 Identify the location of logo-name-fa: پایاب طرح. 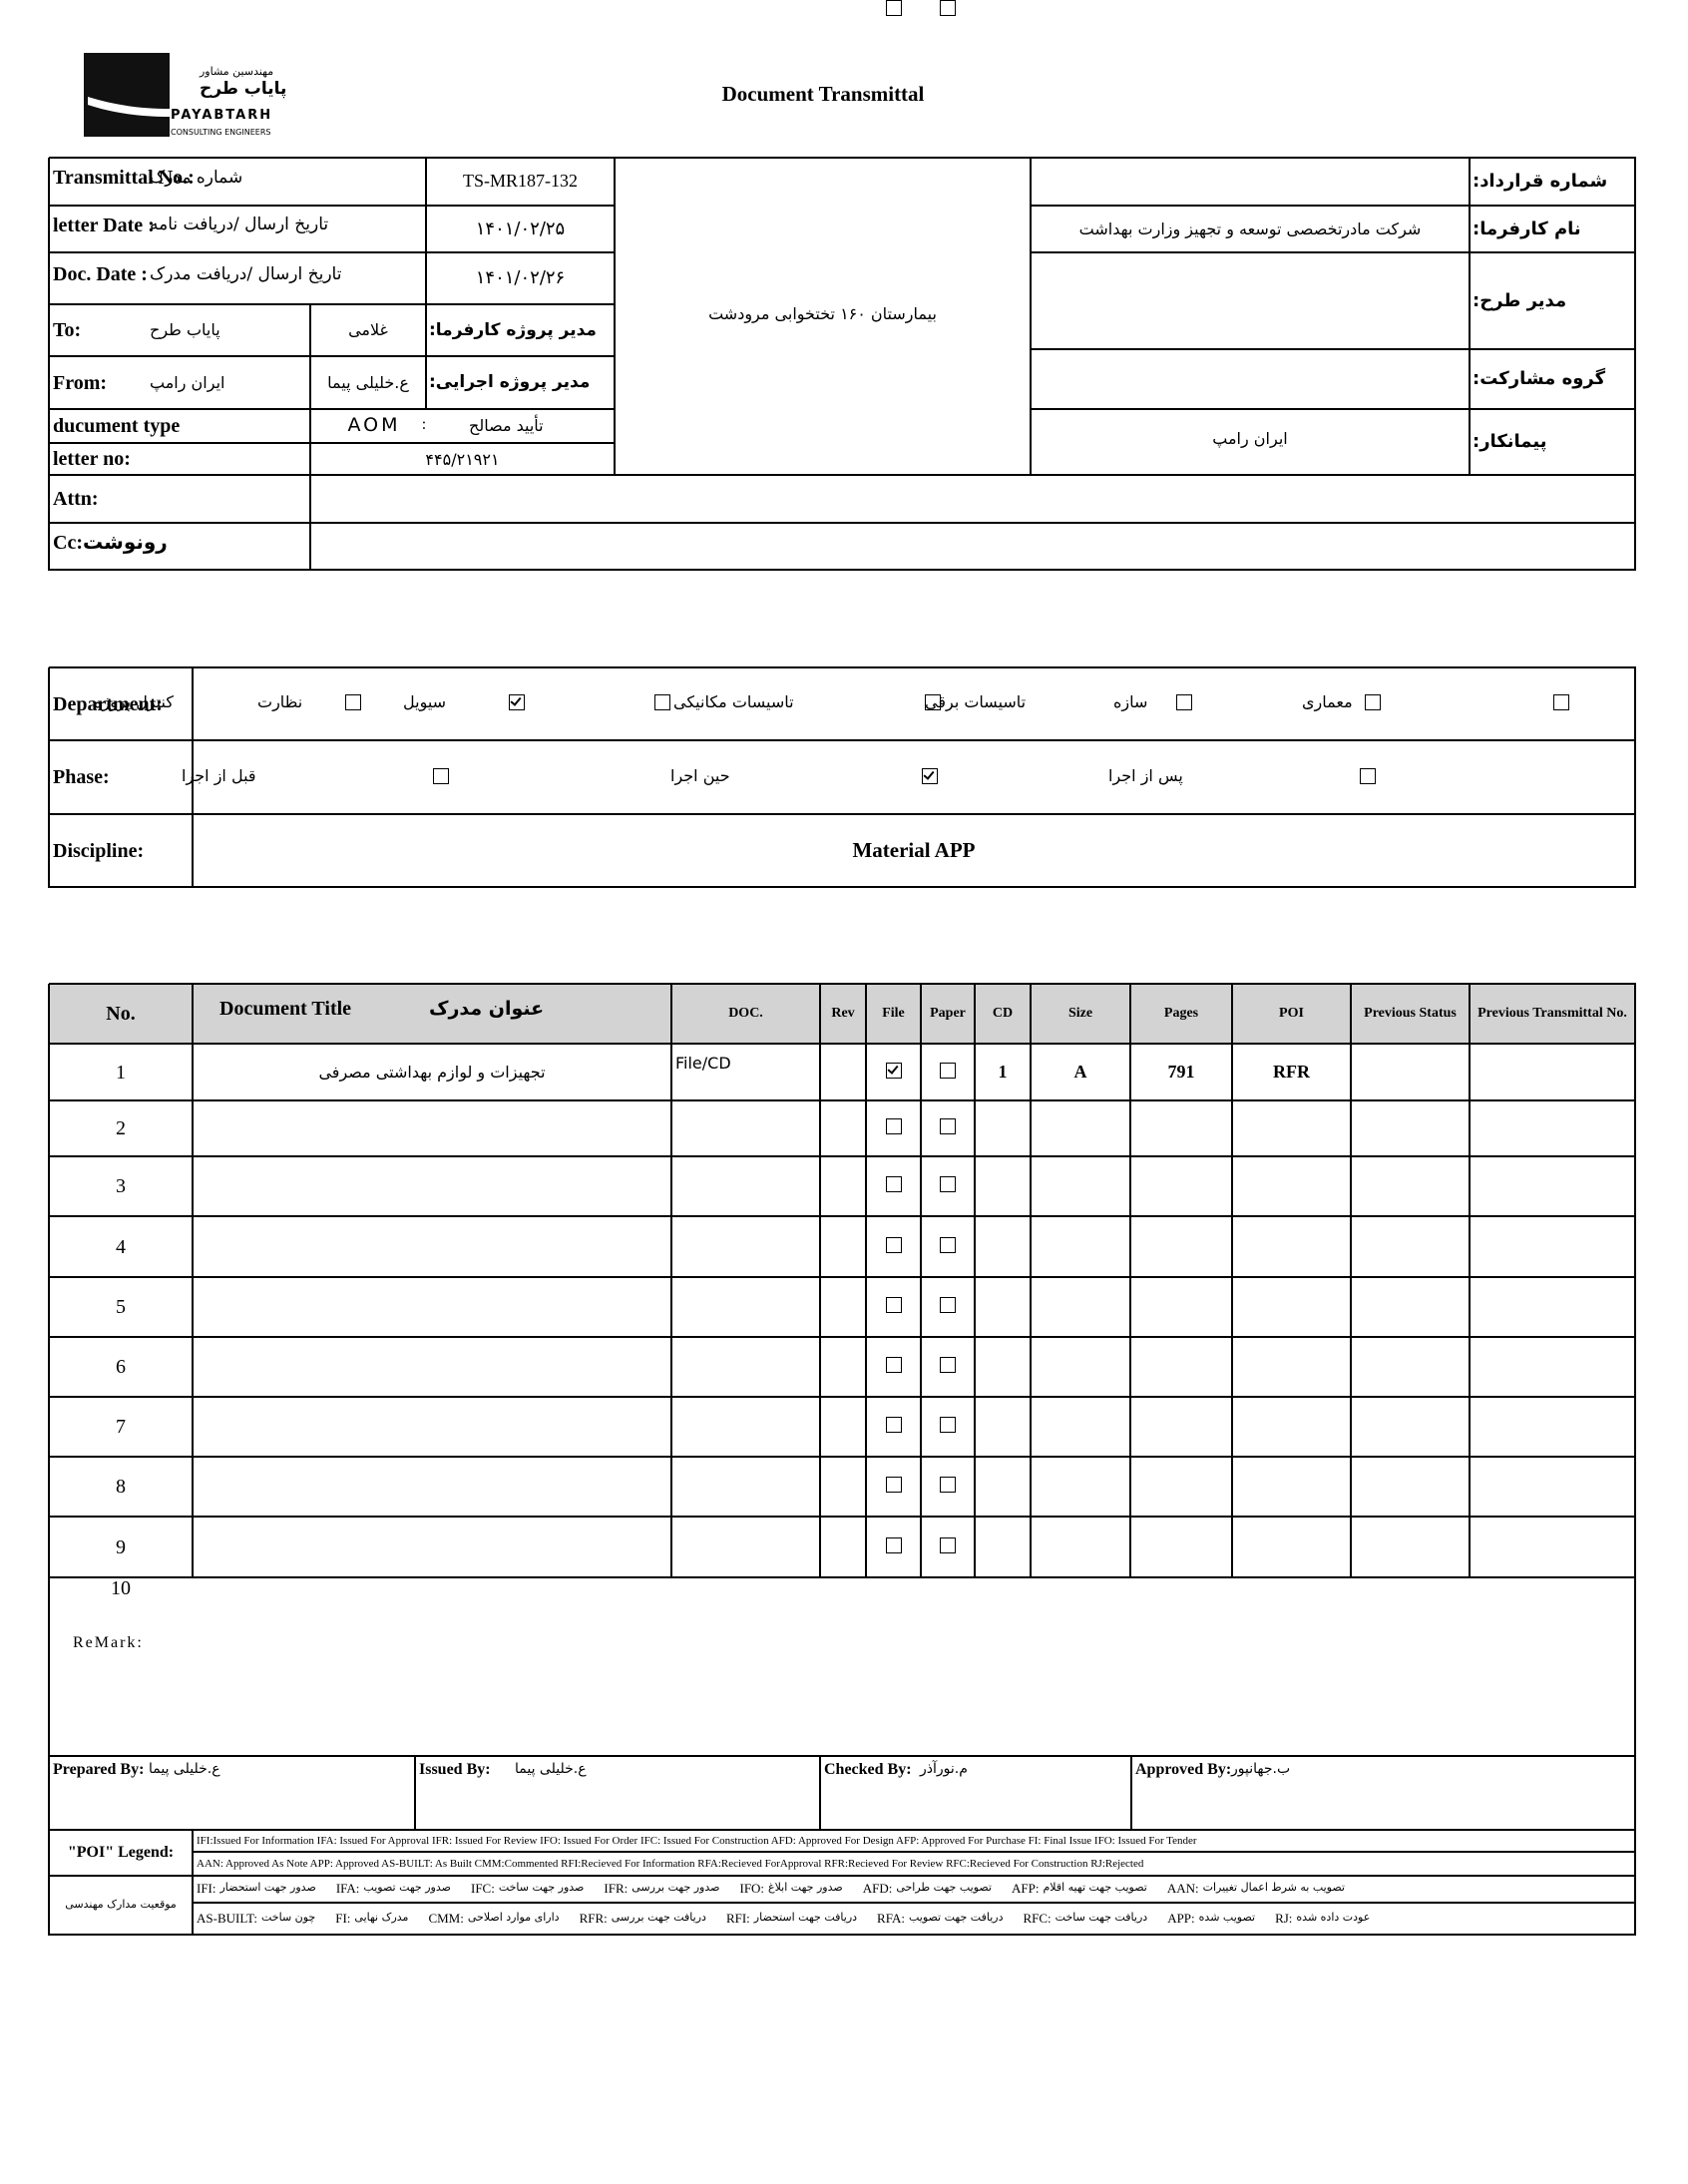
(244, 88).